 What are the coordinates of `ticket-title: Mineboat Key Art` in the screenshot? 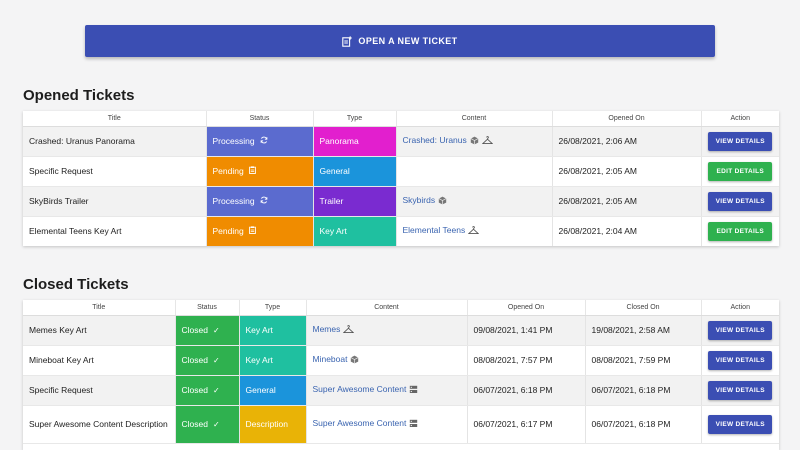 It's located at (99, 360).